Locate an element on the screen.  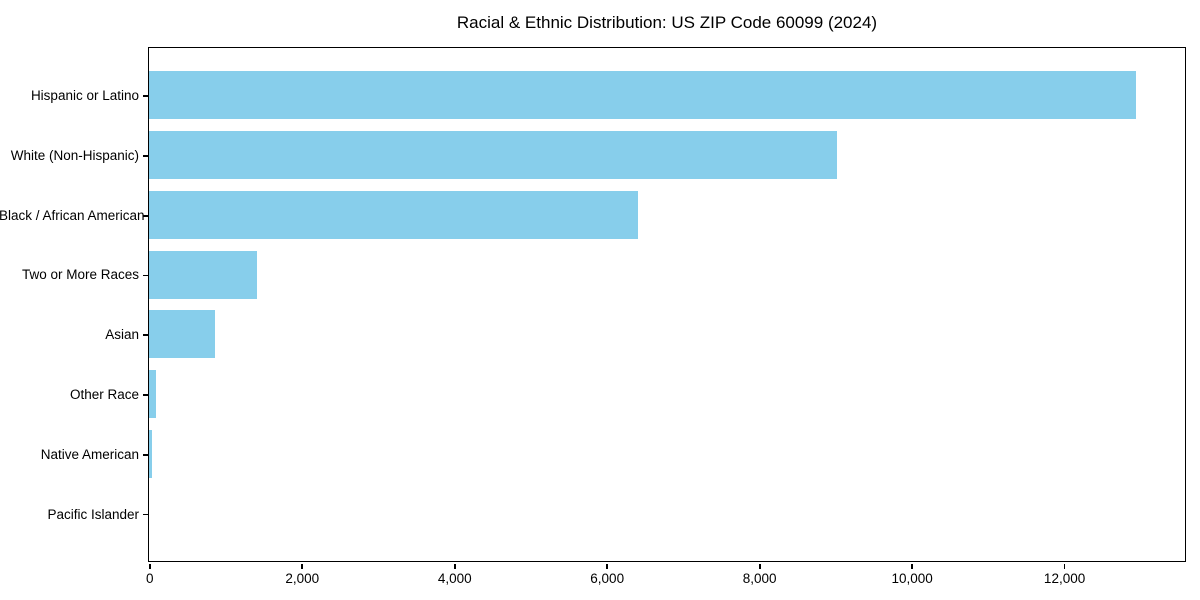
xtick-label-2000: 2,000 is located at coordinates (302, 578).